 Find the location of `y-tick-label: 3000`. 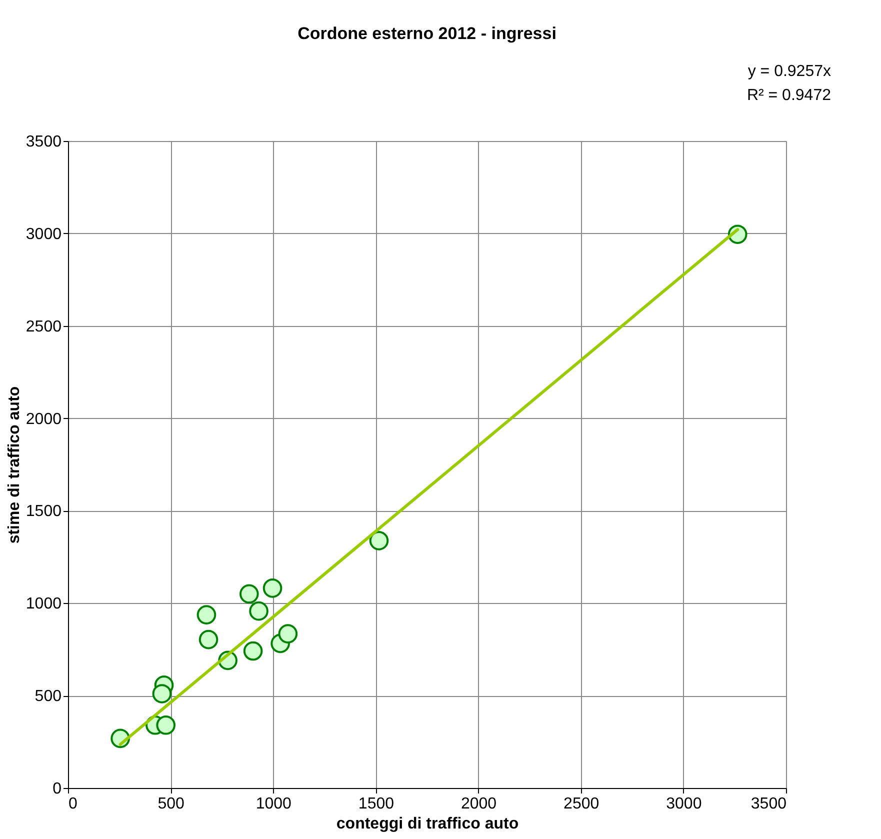

y-tick-label: 3000 is located at coordinates (44, 234).